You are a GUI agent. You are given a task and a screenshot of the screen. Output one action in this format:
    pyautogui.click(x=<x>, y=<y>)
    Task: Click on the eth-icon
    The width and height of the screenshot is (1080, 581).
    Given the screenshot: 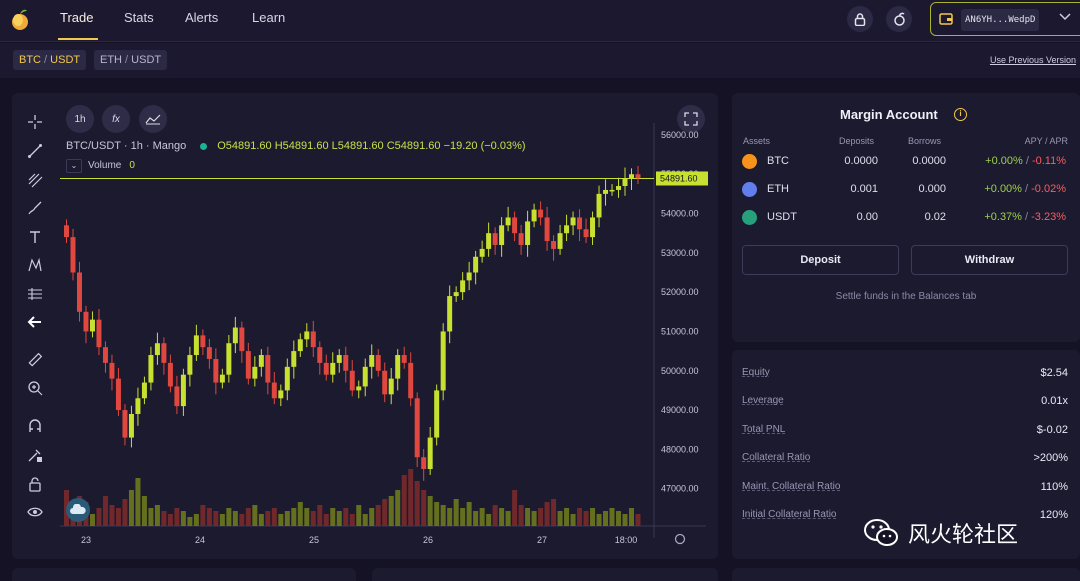 What is the action you would take?
    pyautogui.click(x=749, y=189)
    